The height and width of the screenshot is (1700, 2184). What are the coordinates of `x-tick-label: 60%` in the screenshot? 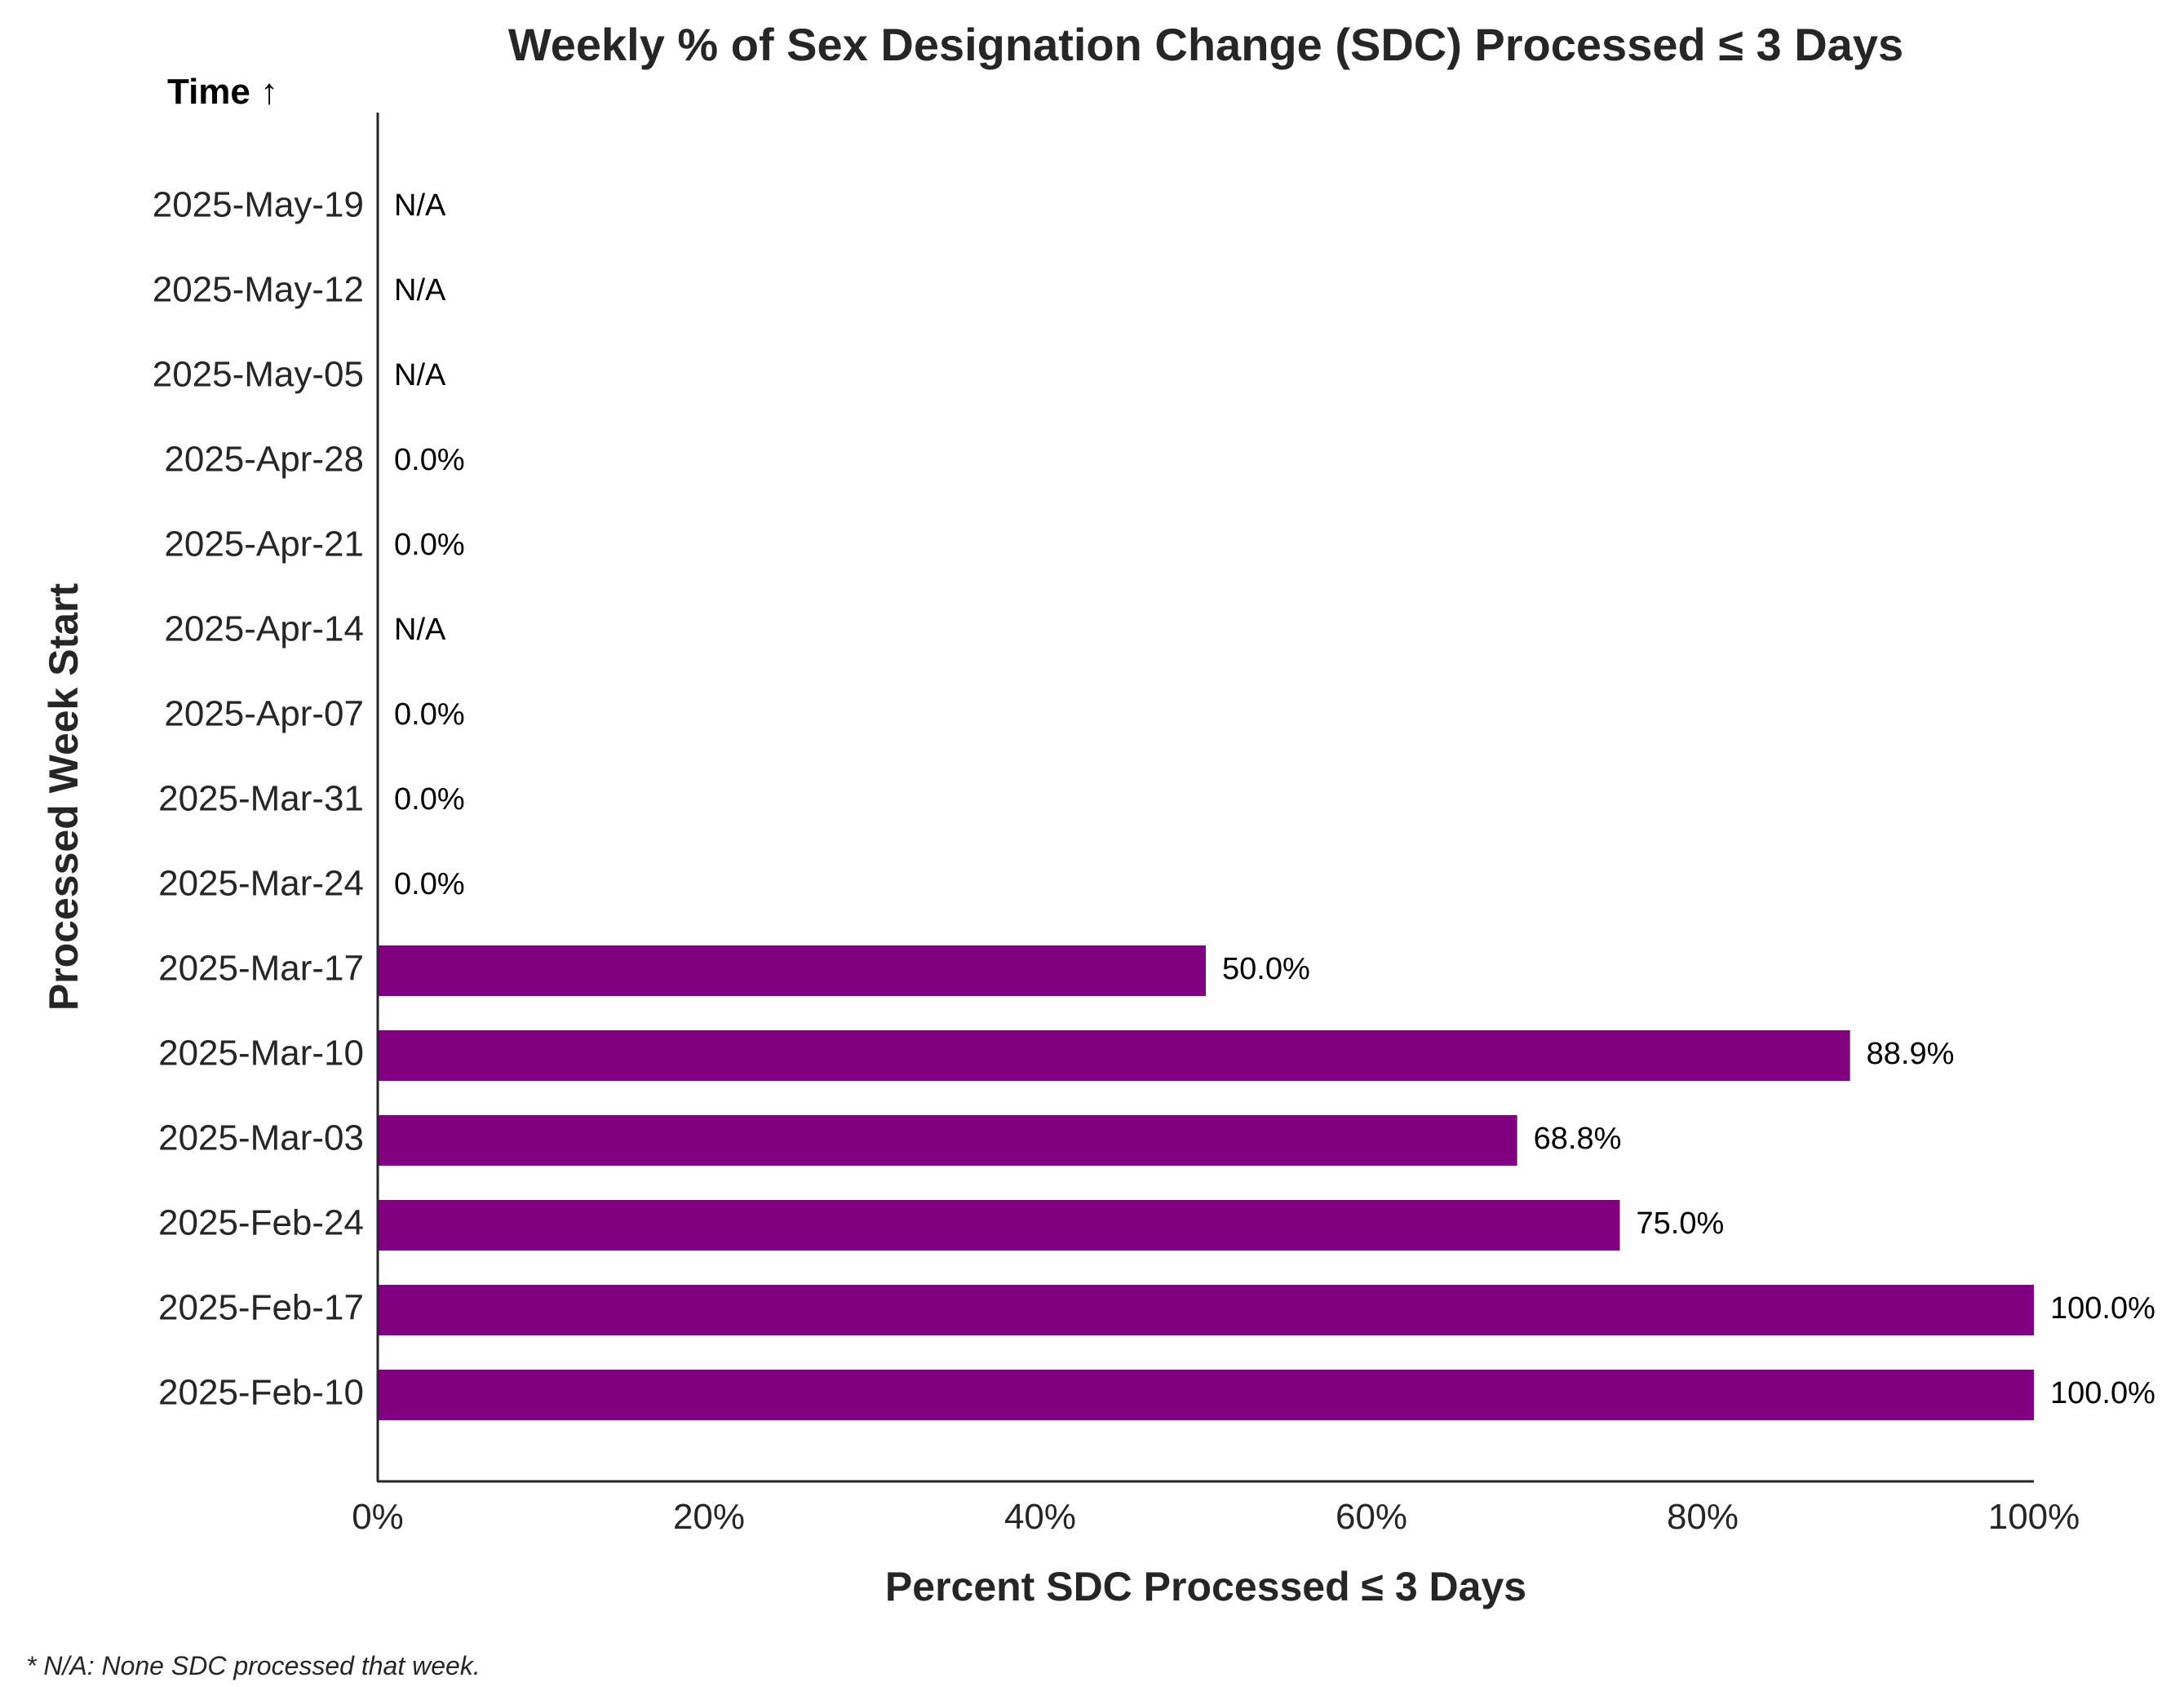 It's located at (1371, 1517).